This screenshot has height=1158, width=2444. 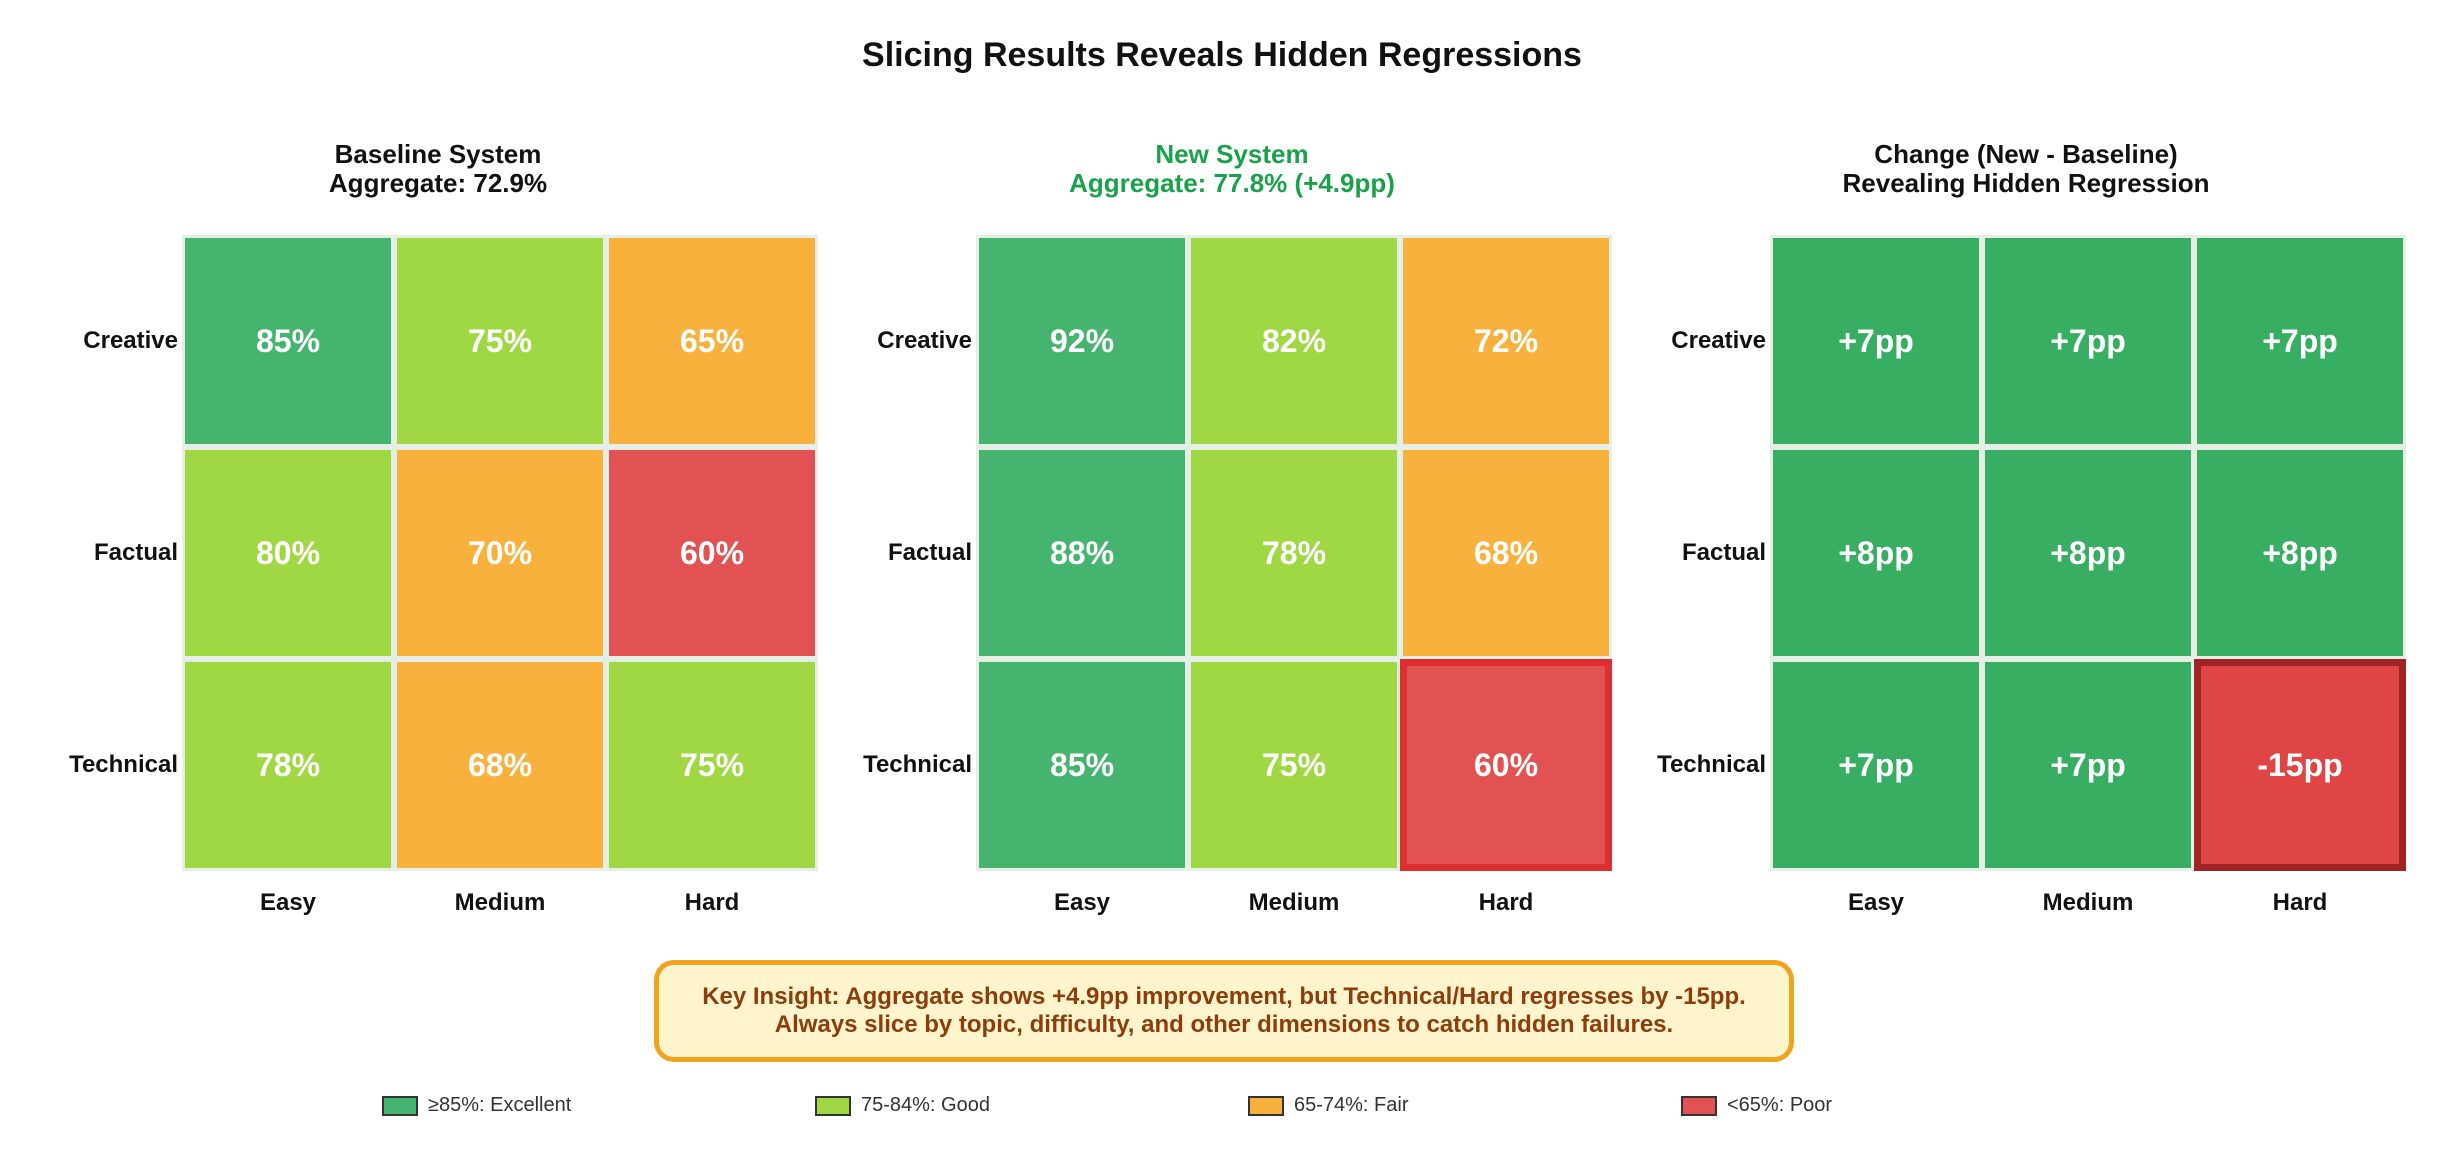 I want to click on heatmap-cell-creative-medium: 82%, so click(x=1294, y=341).